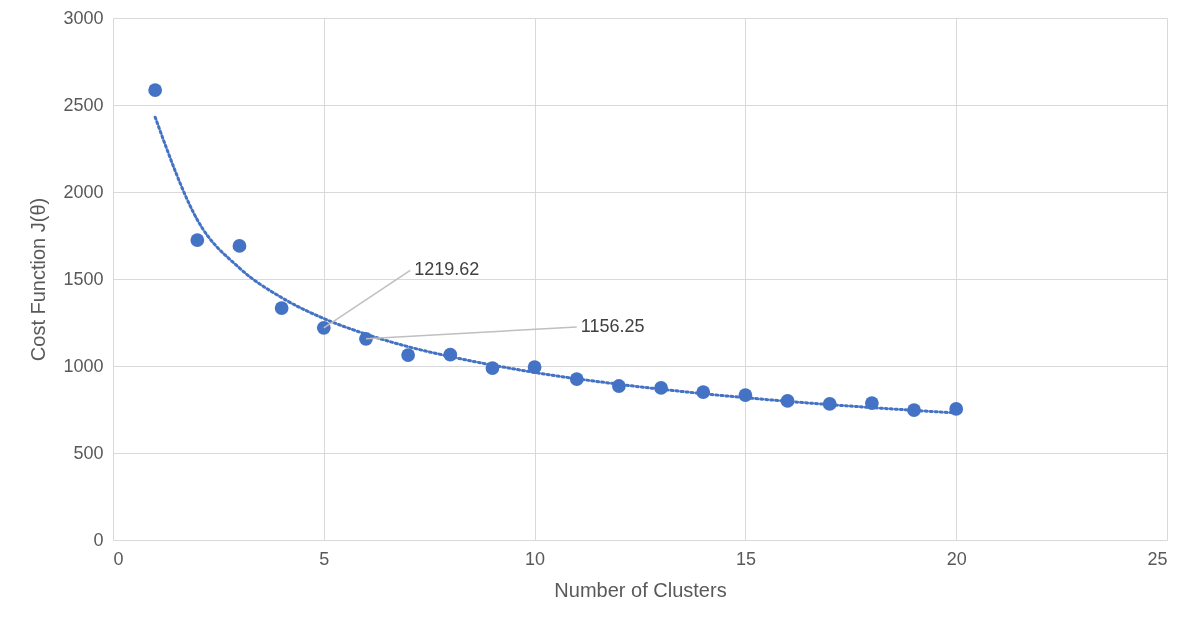 Image resolution: width=1185 pixels, height=621 pixels. I want to click on annotation: 1219.62, so click(447, 269).